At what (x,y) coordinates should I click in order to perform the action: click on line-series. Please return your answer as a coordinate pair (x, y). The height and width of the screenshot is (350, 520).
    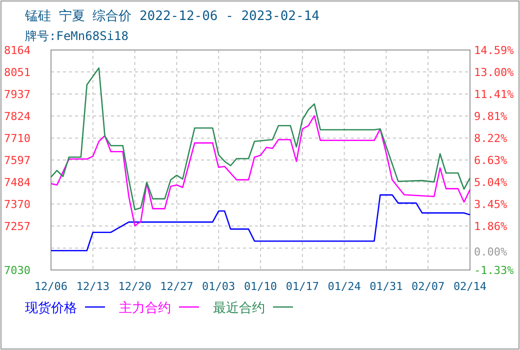
    Looking at the image, I should click on (260, 223).